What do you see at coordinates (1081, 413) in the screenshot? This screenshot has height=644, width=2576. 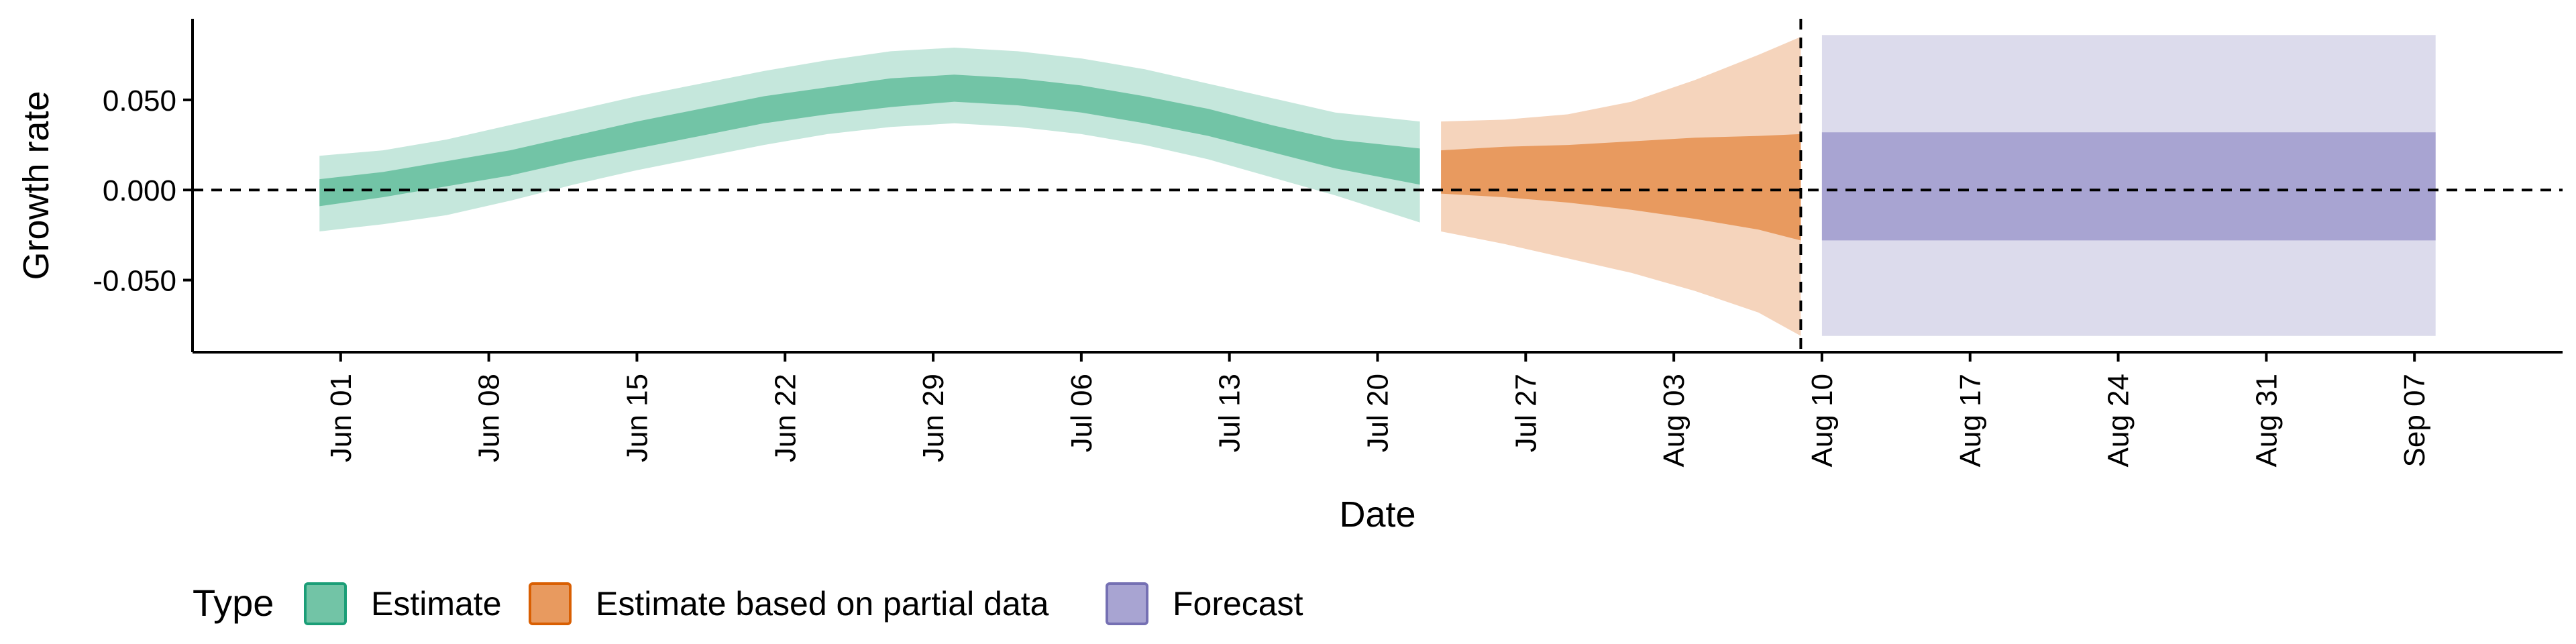 I see `x-tick-label: Jul 06` at bounding box center [1081, 413].